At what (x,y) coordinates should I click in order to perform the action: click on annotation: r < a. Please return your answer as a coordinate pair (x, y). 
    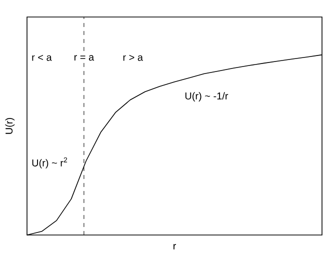
    Looking at the image, I should click on (42, 57).